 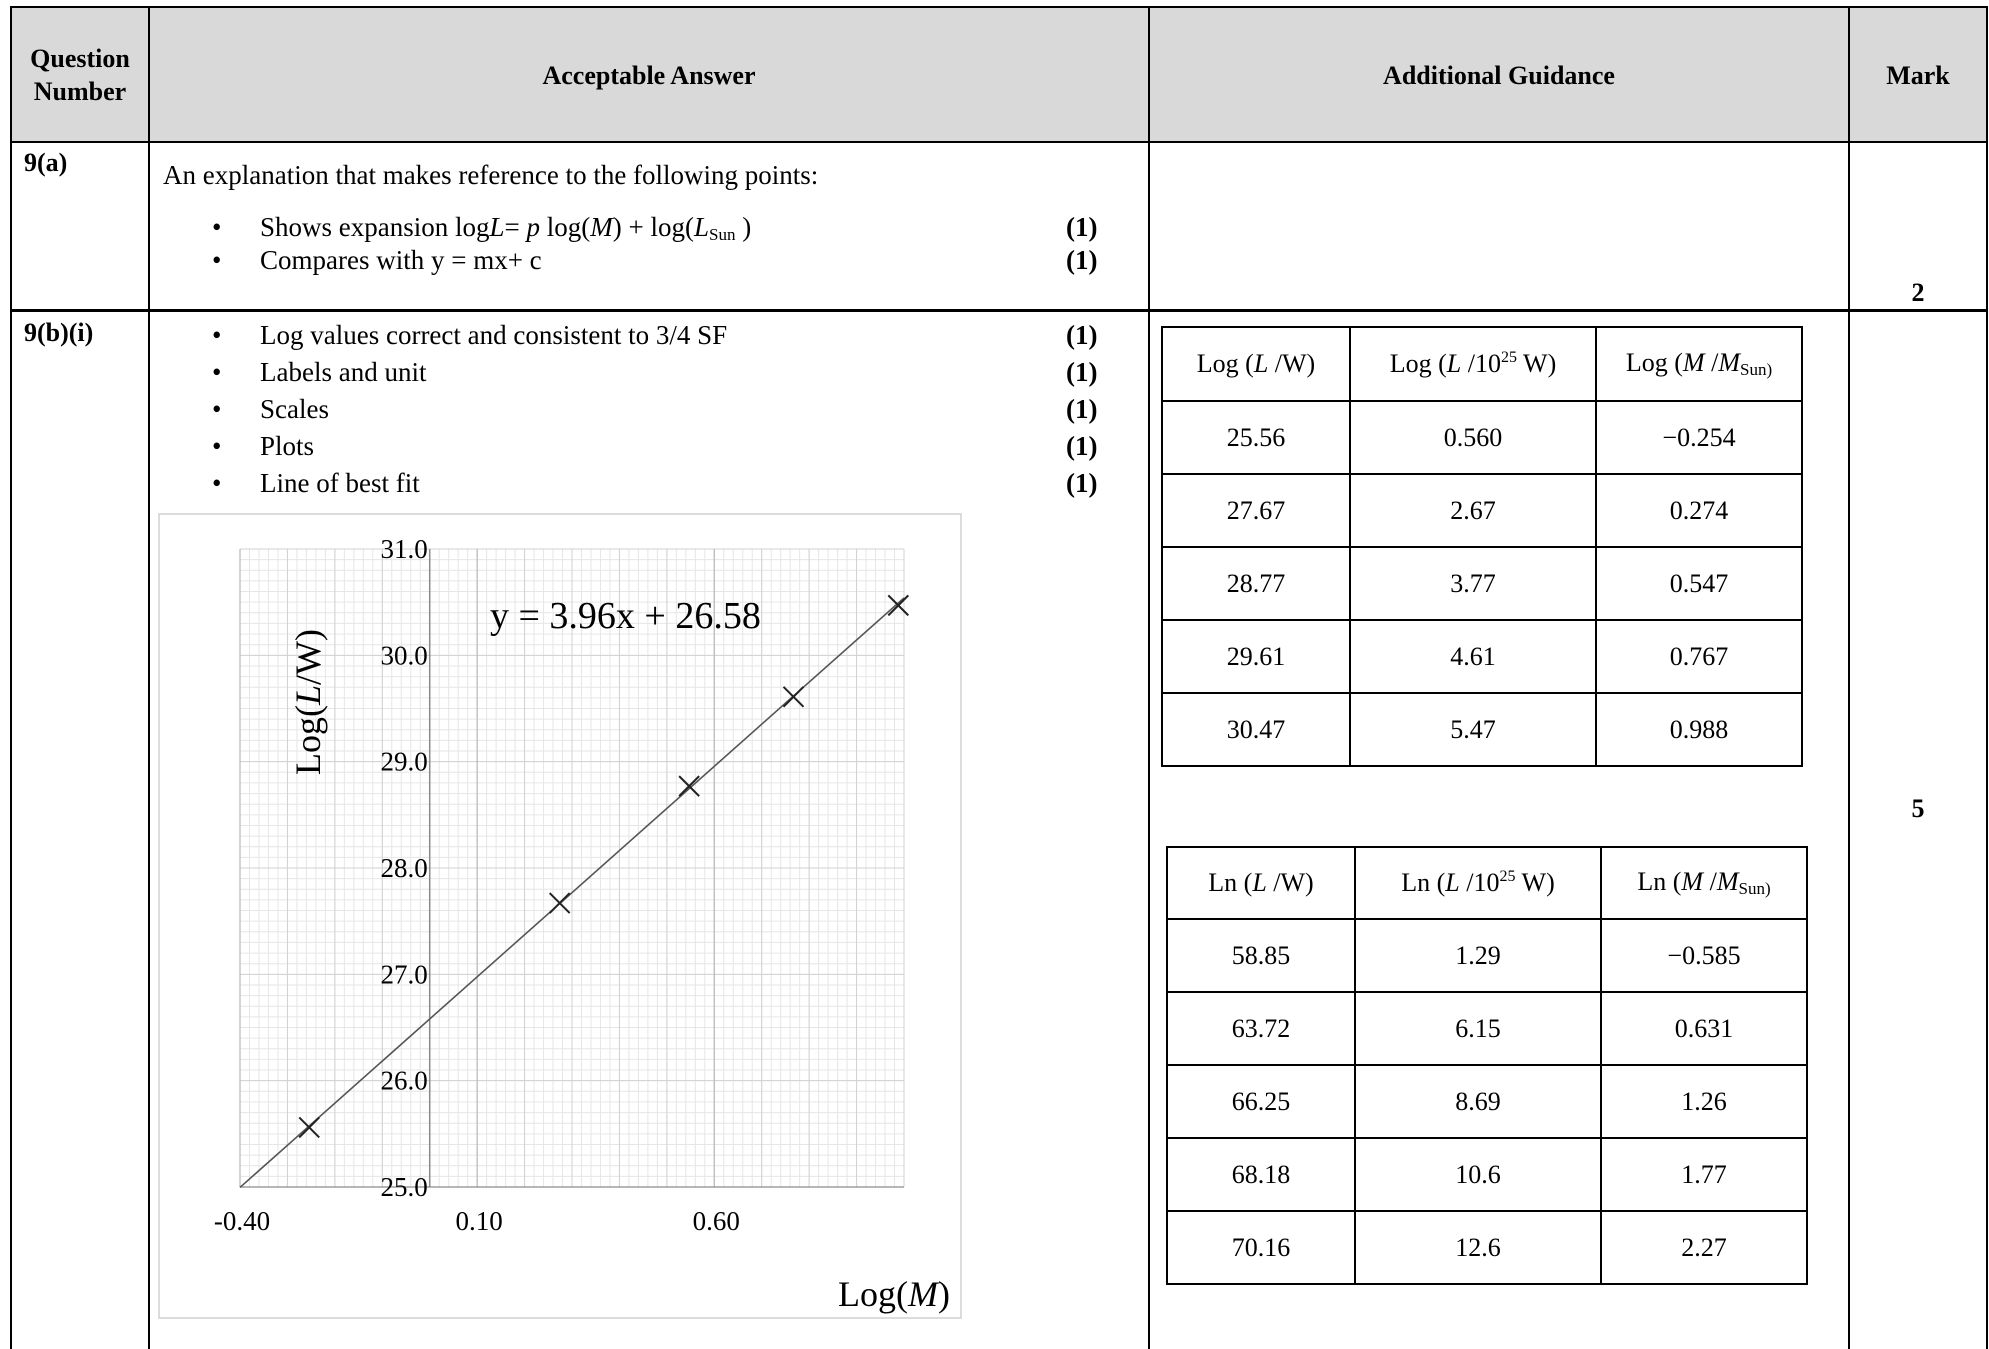 I want to click on table-cell: 6.15, so click(x=1478, y=1028).